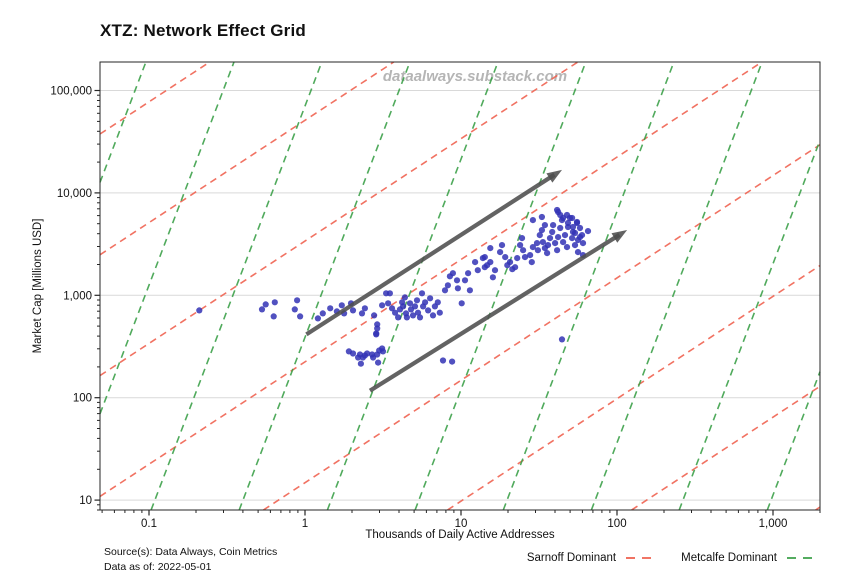  What do you see at coordinates (203, 30) in the screenshot?
I see `chart-title: XTZ: Network Effect Grid` at bounding box center [203, 30].